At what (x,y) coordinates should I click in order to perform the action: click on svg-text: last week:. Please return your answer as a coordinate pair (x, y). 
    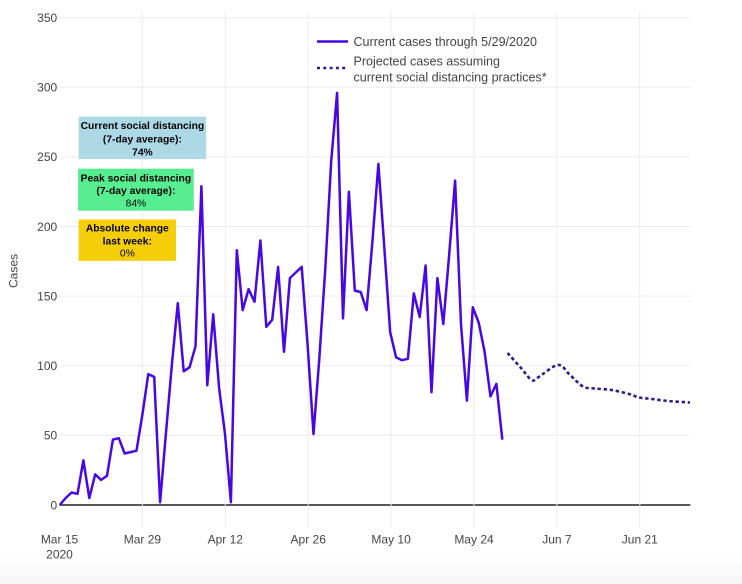
    Looking at the image, I should click on (127, 241).